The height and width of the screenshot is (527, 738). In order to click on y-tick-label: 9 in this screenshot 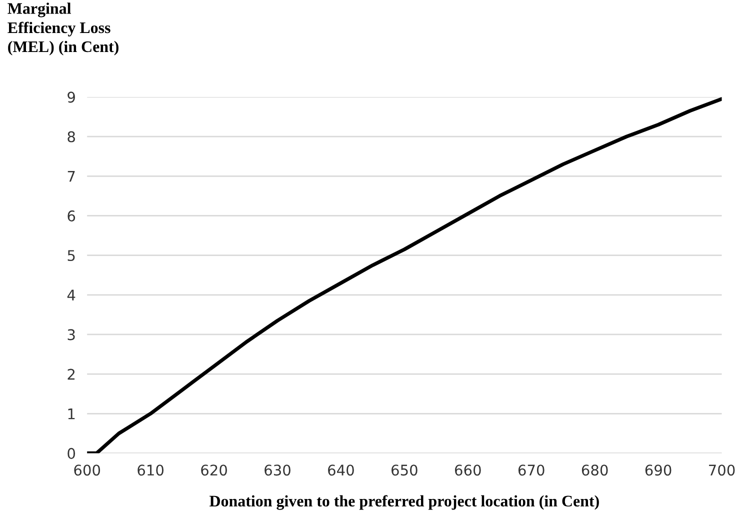, I will do `click(71, 97)`.